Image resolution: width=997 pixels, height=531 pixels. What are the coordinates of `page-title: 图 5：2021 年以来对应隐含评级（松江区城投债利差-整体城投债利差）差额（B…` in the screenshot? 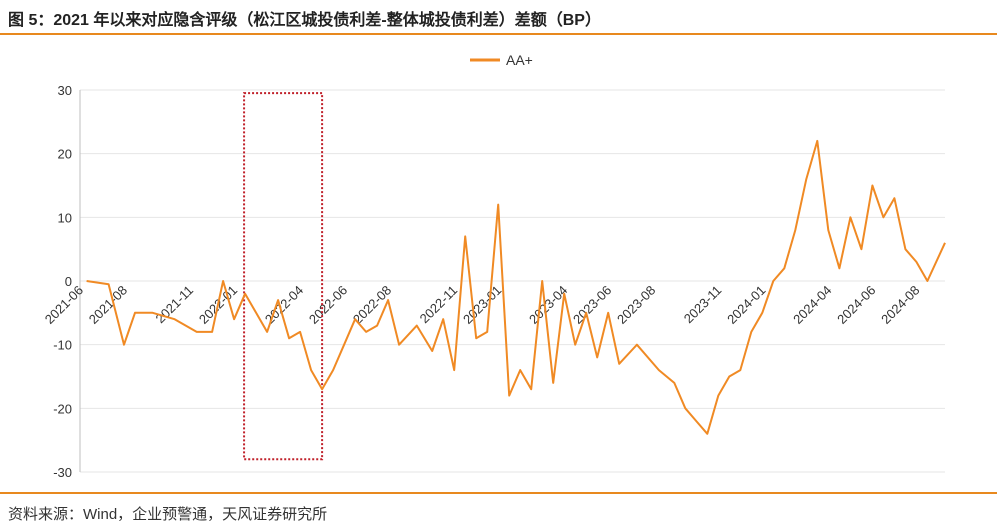 It's located at (304, 20).